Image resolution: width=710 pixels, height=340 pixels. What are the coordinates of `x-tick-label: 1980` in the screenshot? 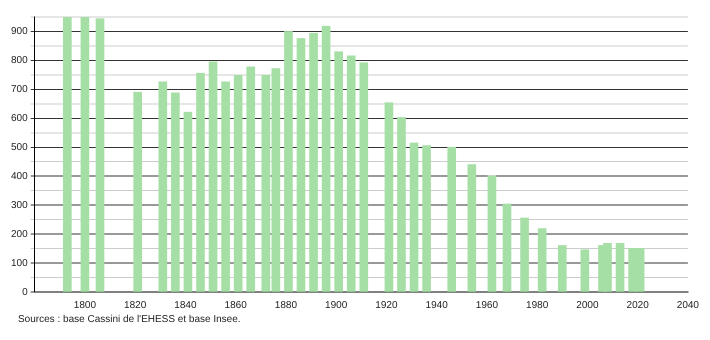 It's located at (537, 305).